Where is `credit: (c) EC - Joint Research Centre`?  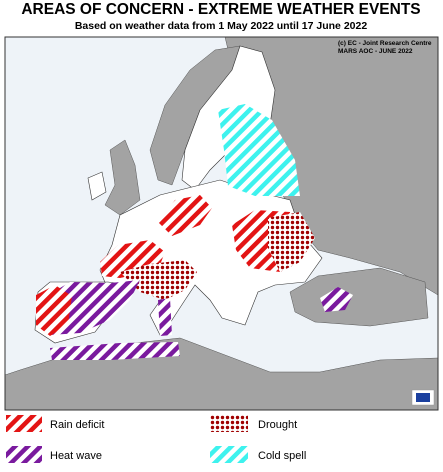 credit: (c) EC - Joint Research Centre is located at coordinates (385, 43).